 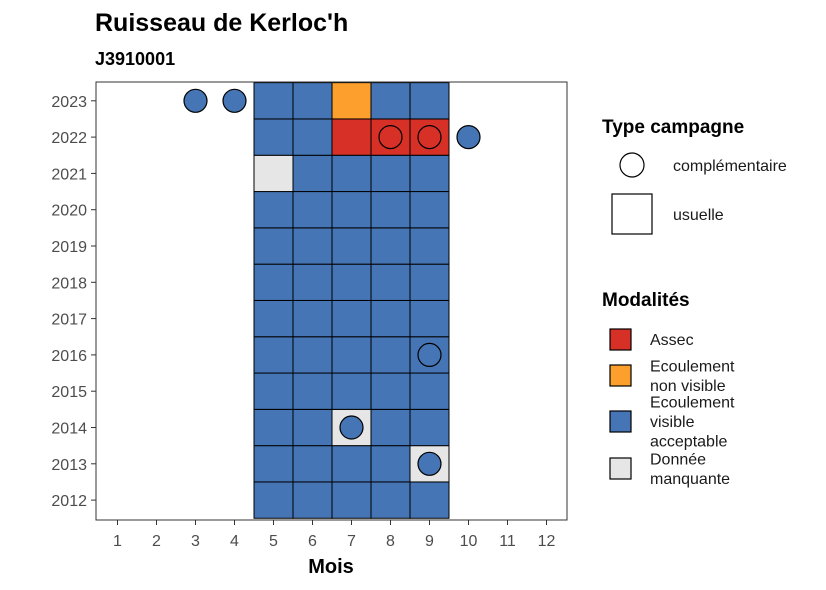 What do you see at coordinates (507, 541) in the screenshot?
I see `x-tick-label-11: 11` at bounding box center [507, 541].